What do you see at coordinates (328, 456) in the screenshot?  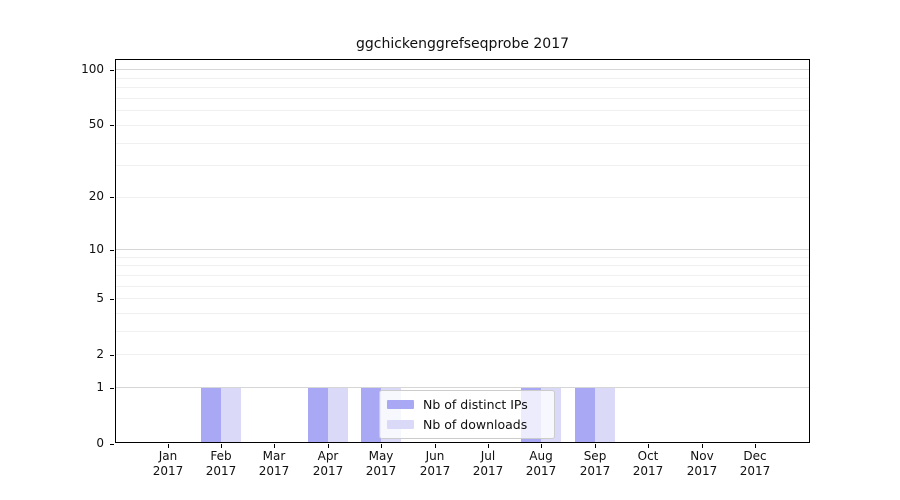 I see `x-tick-month: Apr` at bounding box center [328, 456].